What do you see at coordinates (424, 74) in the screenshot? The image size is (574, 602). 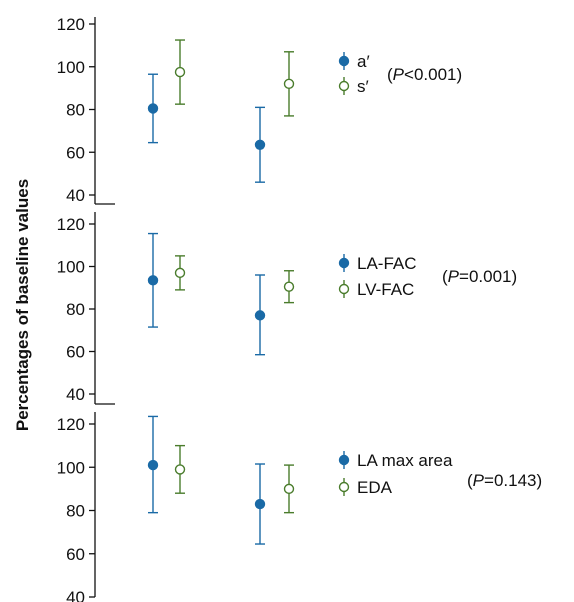 I see `p-value: (P<0.001)` at bounding box center [424, 74].